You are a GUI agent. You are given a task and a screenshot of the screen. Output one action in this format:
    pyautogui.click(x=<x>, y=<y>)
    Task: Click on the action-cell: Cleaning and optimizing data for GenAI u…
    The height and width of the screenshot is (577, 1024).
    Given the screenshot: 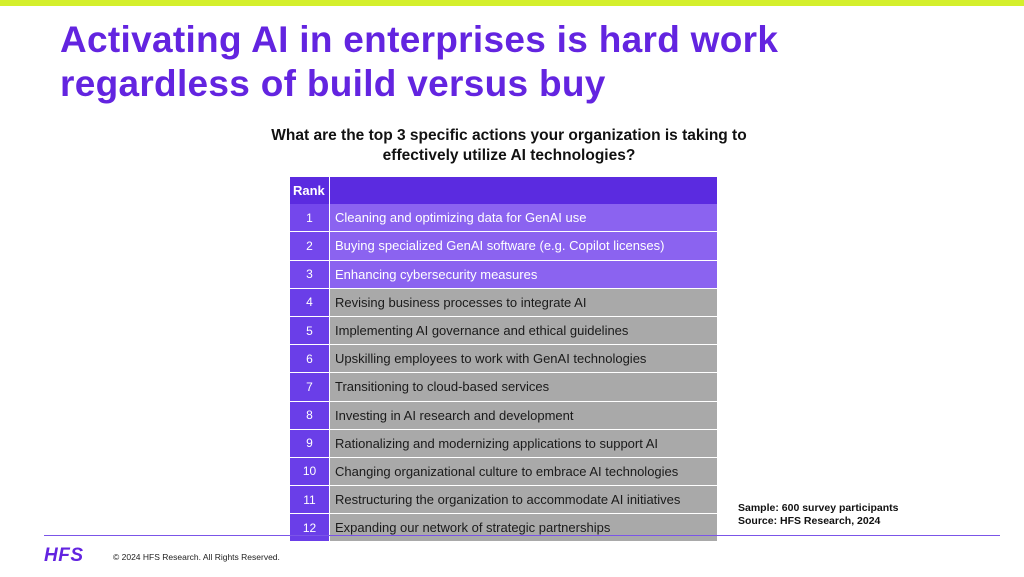 What is the action you would take?
    pyautogui.click(x=523, y=218)
    